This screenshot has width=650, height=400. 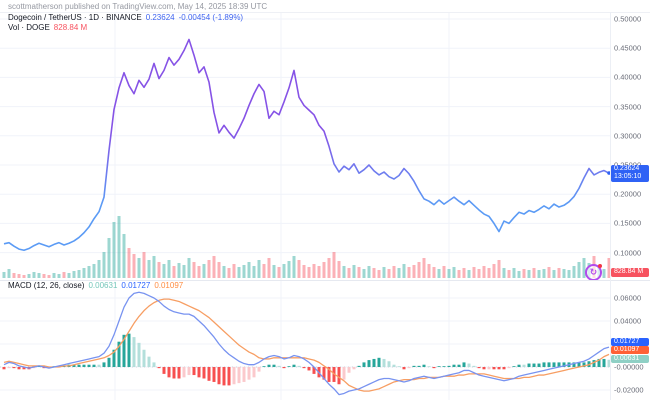 I want to click on price-axis-label: 0.35000, so click(x=628, y=107).